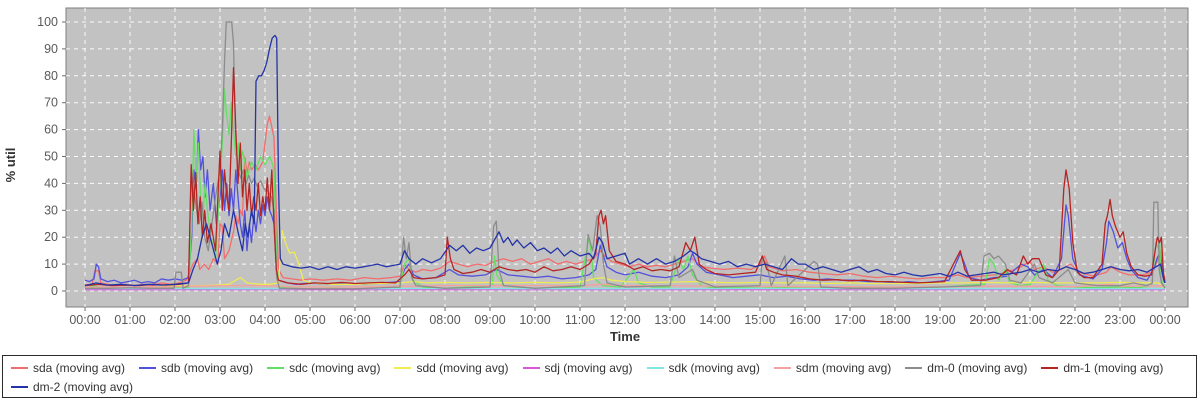  What do you see at coordinates (51, 49) in the screenshot?
I see `y-tick-label: 90` at bounding box center [51, 49].